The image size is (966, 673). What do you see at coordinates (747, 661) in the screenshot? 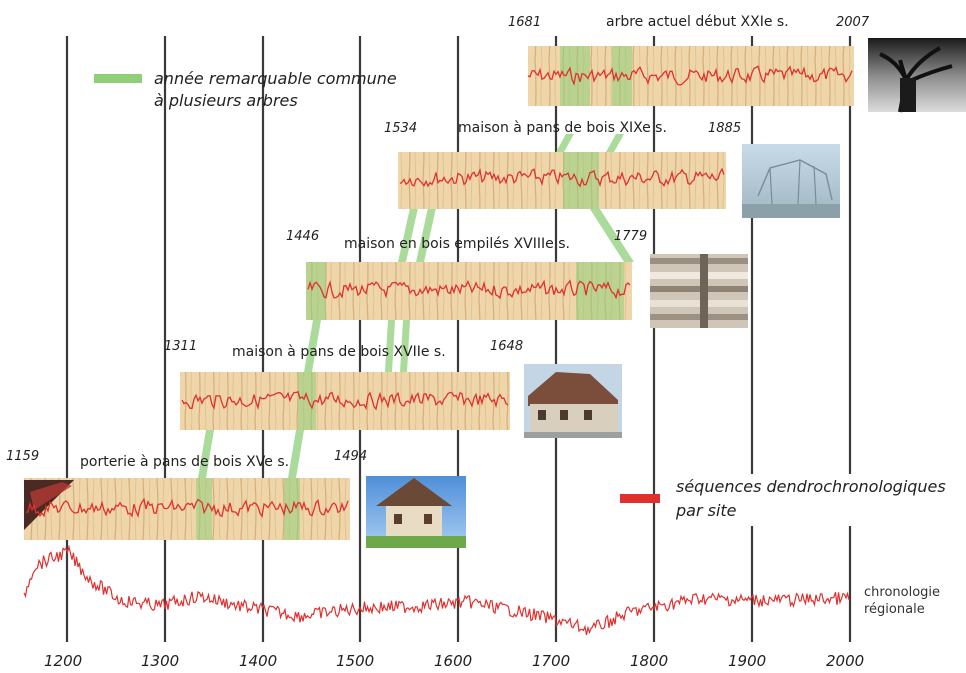
I see `tick-1900: 1900` at bounding box center [747, 661].